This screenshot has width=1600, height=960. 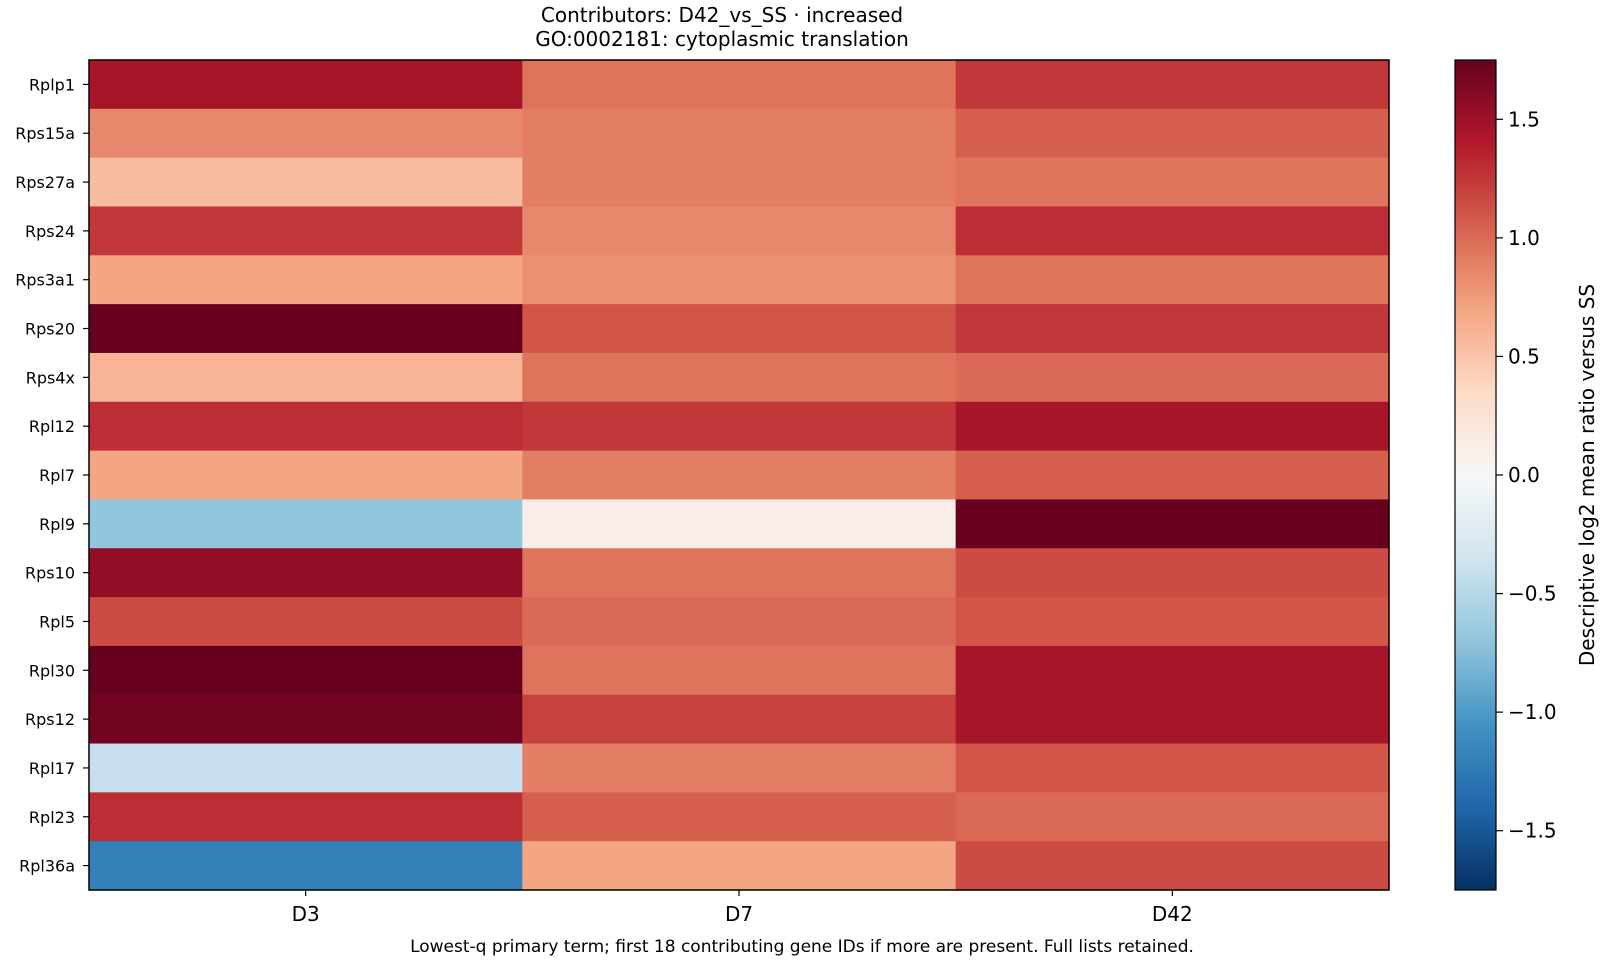 I want to click on y-tick-label: Rpl7, so click(x=57, y=475).